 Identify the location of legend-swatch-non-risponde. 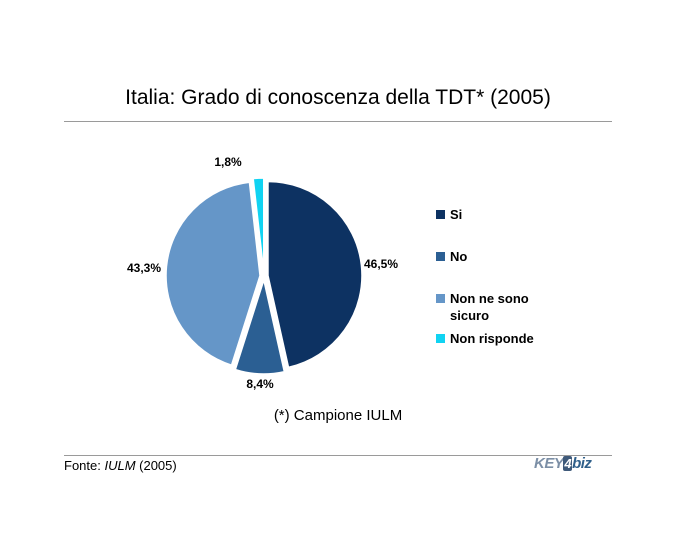
(440, 338).